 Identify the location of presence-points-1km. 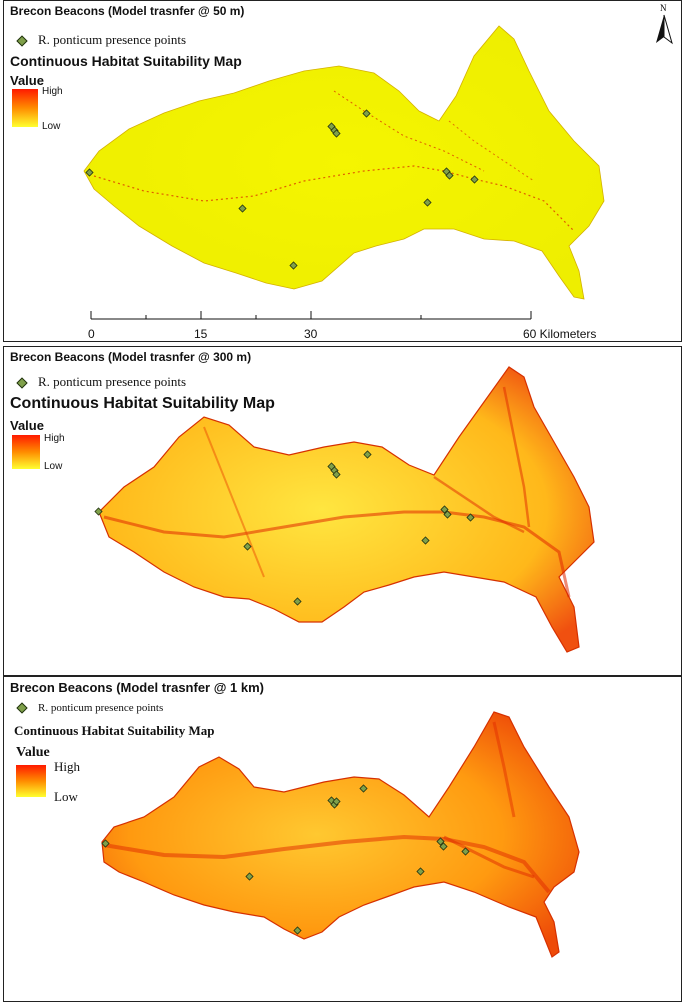
(285, 859).